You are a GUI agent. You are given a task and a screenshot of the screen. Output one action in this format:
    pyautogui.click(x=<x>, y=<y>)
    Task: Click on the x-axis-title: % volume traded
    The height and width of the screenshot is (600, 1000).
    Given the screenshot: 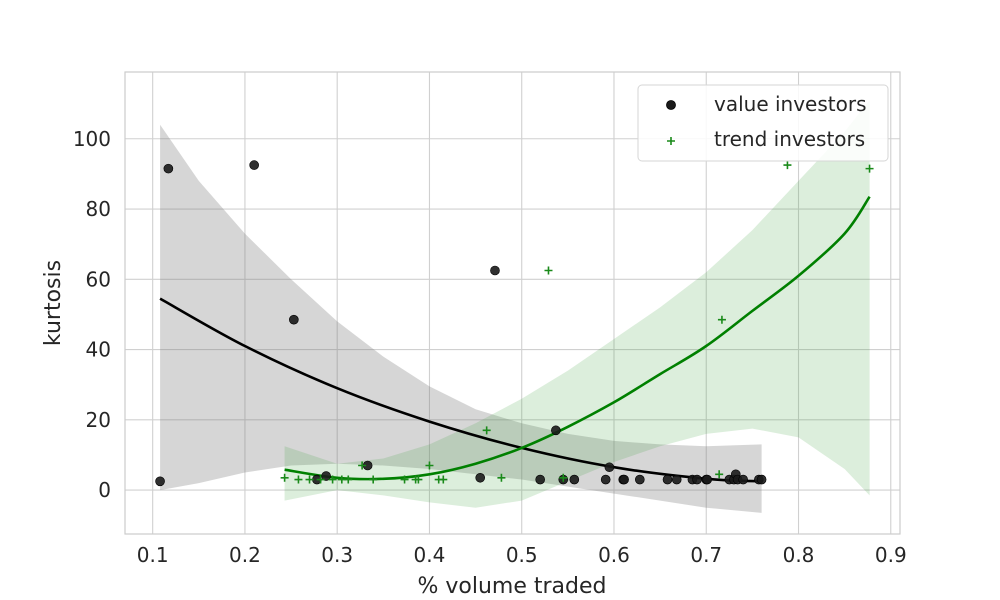 What is the action you would take?
    pyautogui.click(x=511, y=586)
    